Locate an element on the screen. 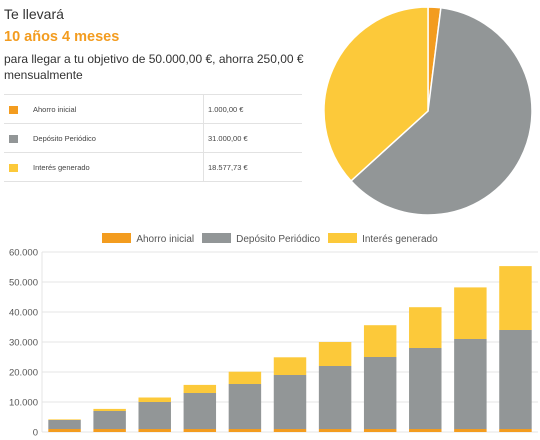 The height and width of the screenshot is (440, 540). y-tick-label: 30.000 is located at coordinates (23, 343).